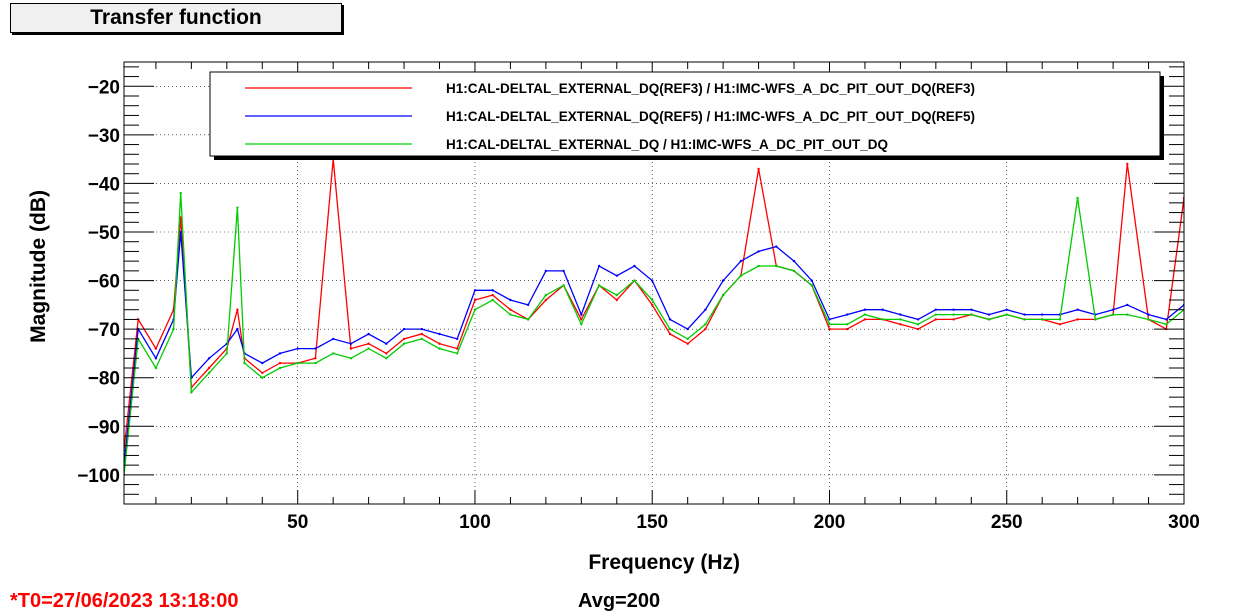 The height and width of the screenshot is (616, 1244). Describe the element at coordinates (664, 562) in the screenshot. I see `x-axis-label: Frequency (Hz)` at that location.